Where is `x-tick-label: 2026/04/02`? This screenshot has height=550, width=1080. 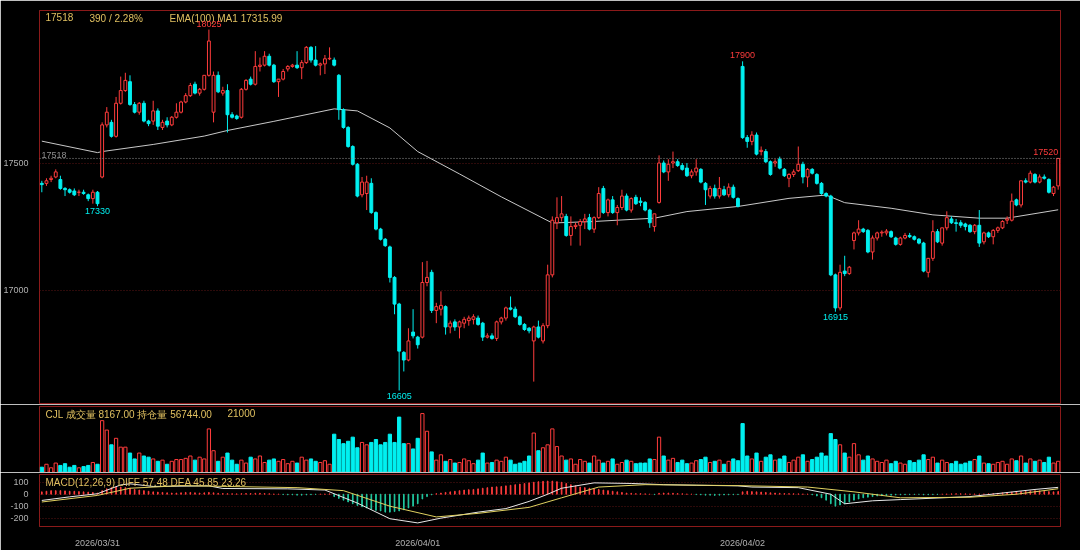
x-tick-label: 2026/04/02 is located at coordinates (743, 542).